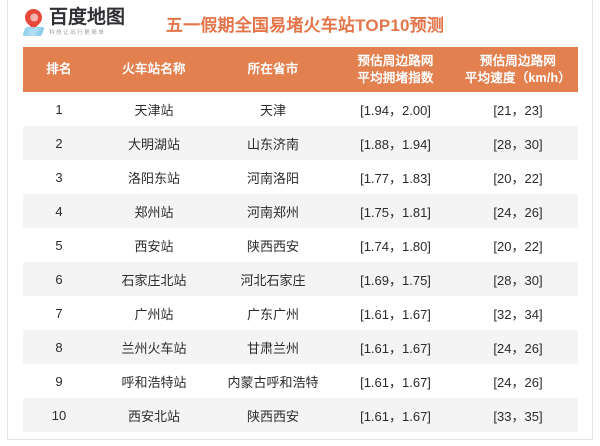 This screenshot has width=600, height=446. I want to click on cell-region: 河北石家庄, so click(273, 279).